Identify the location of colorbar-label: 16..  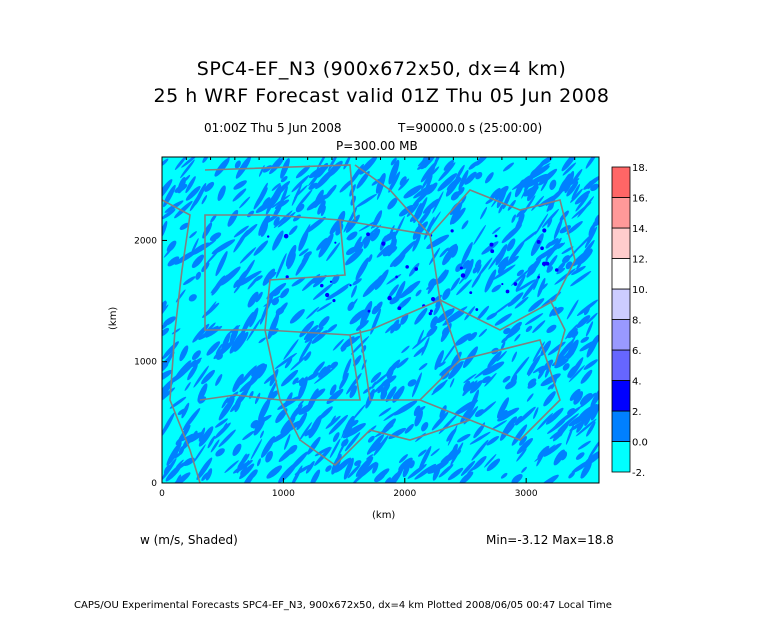
(640, 199).